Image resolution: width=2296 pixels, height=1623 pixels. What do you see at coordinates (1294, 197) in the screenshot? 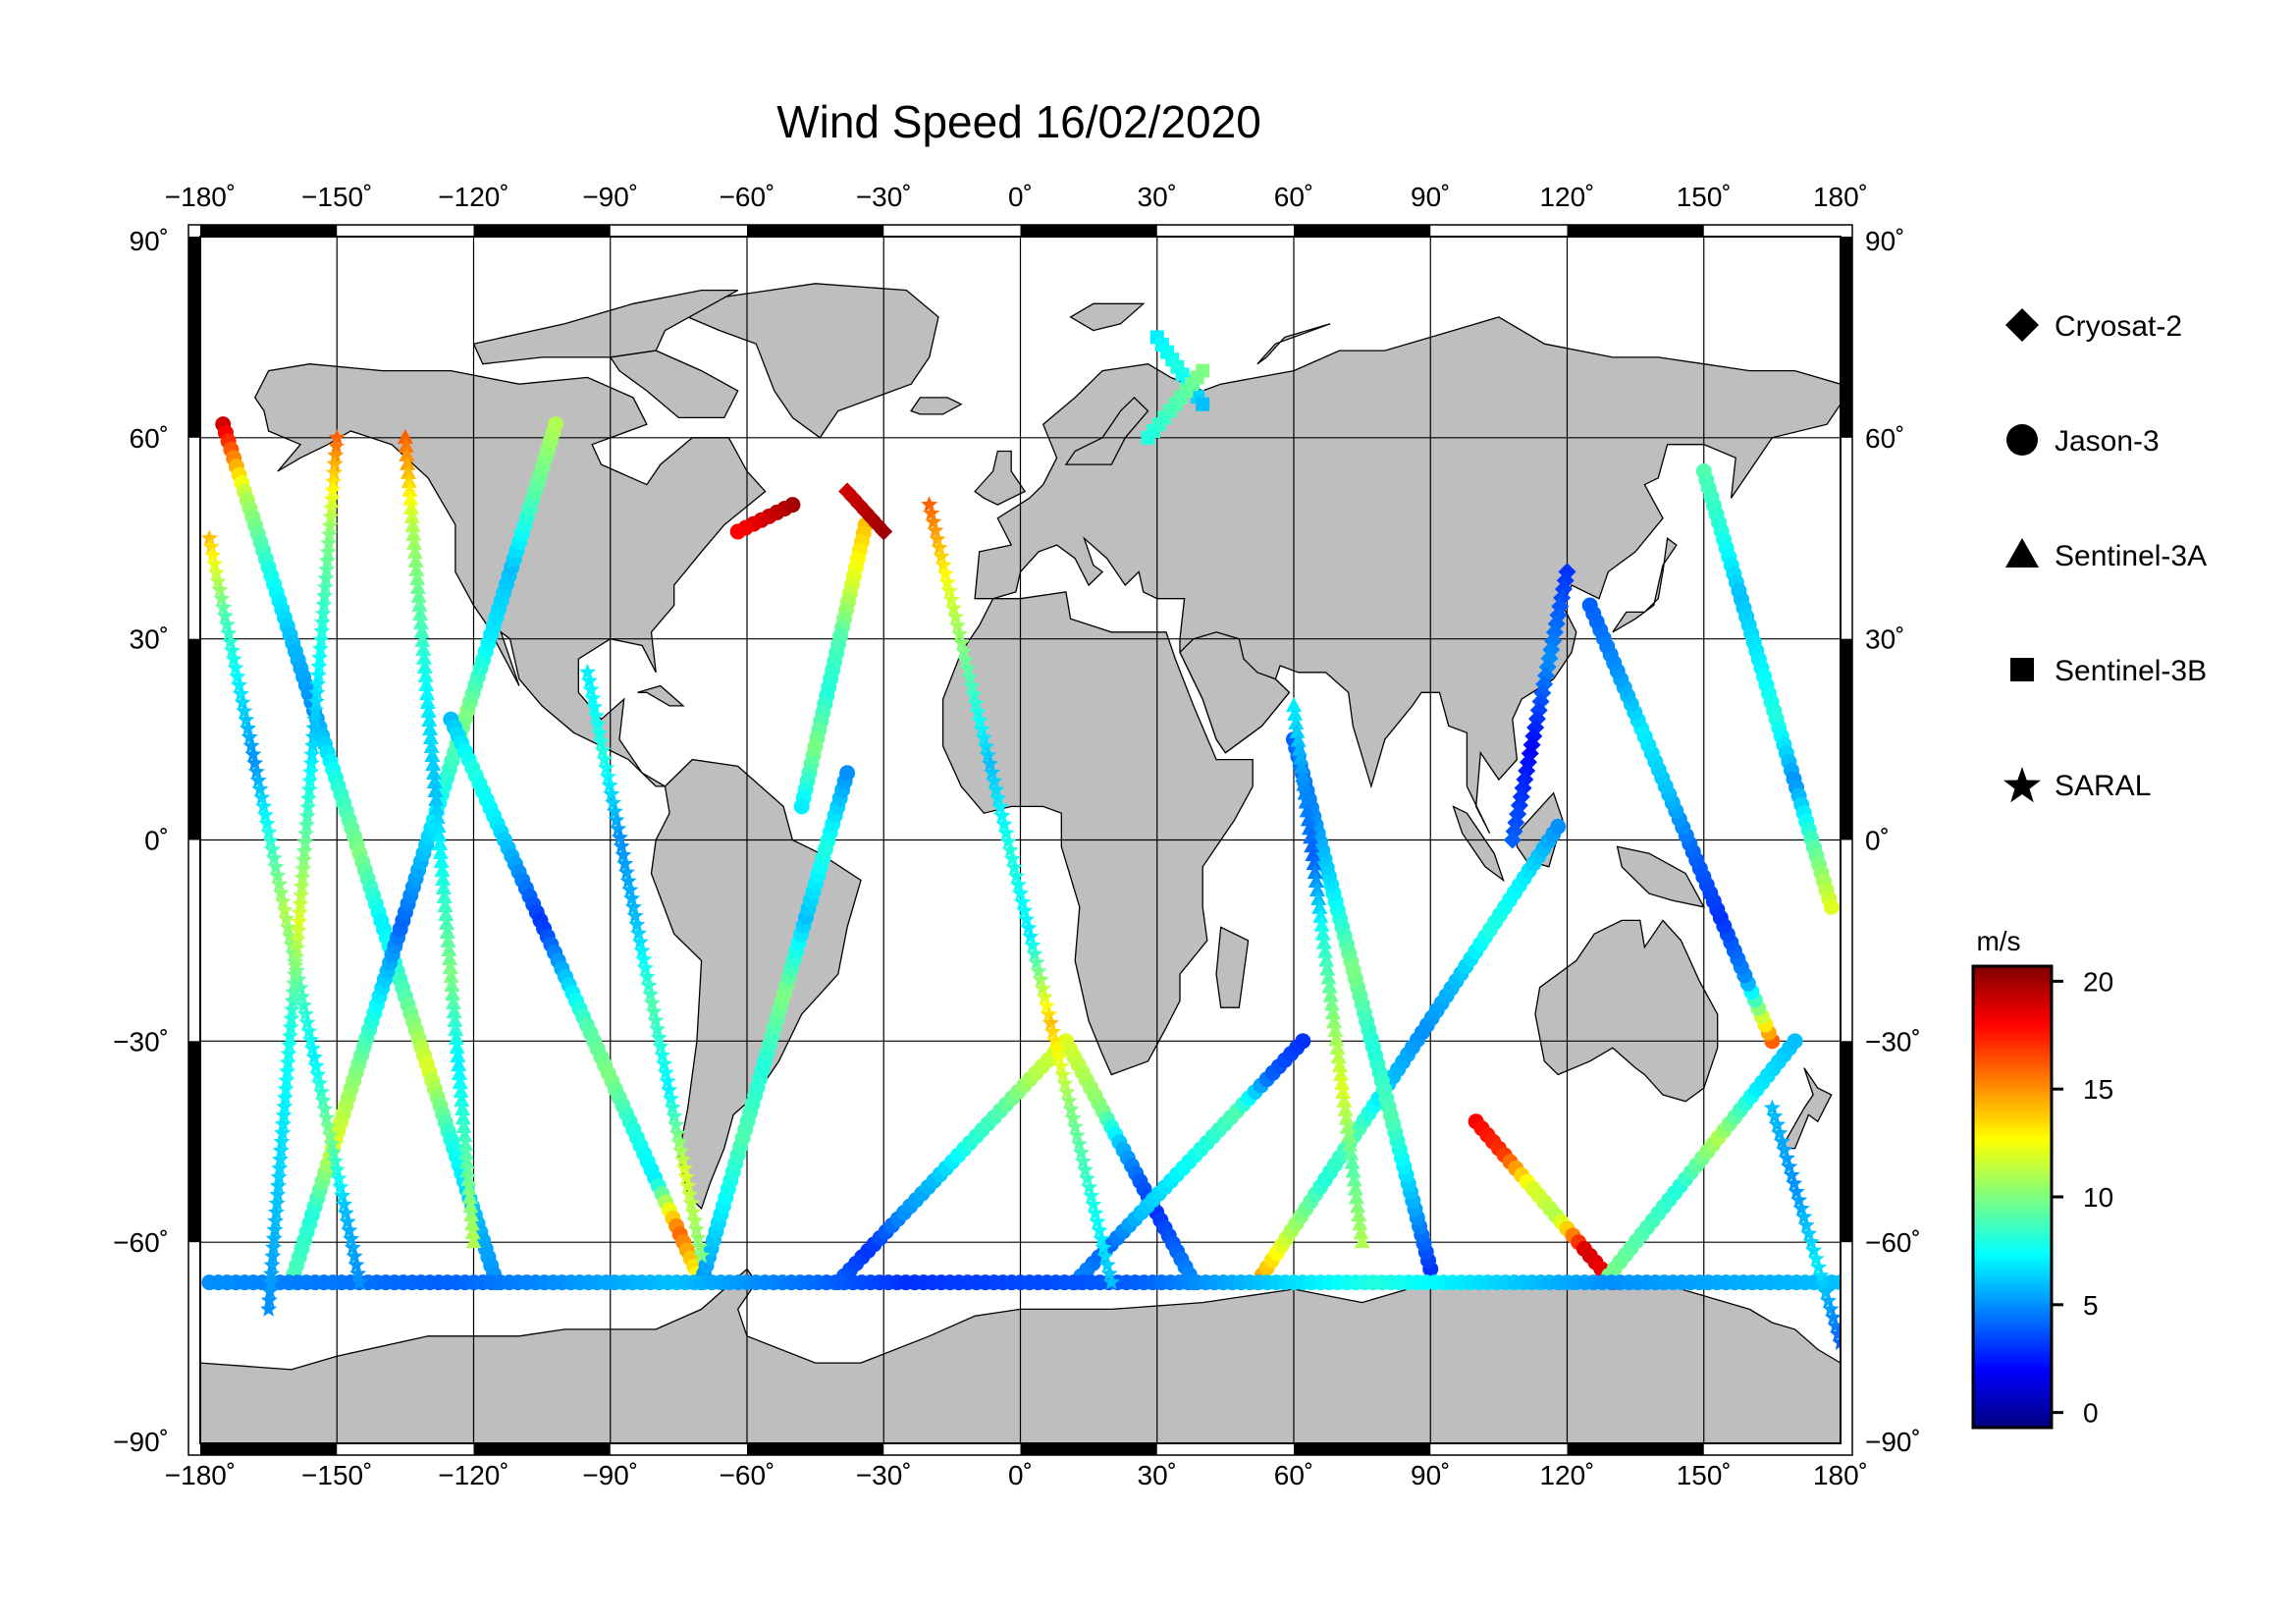
I see `lon-tick-label-top: 60˚` at bounding box center [1294, 197].